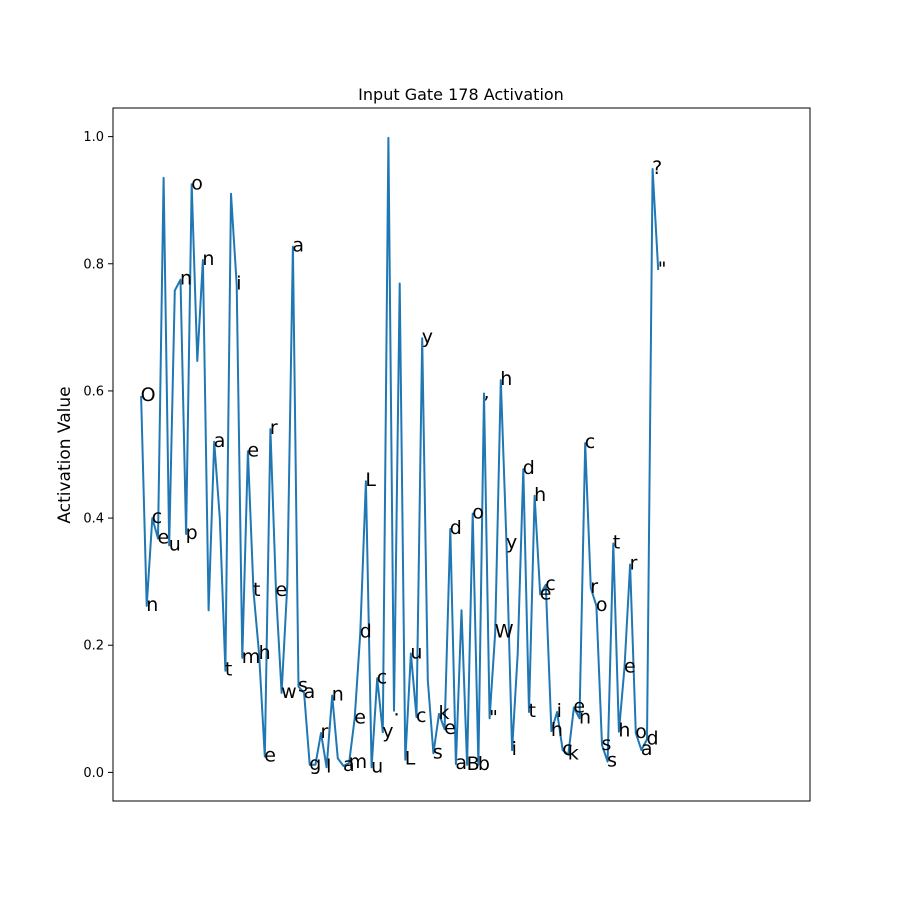 This screenshot has width=900, height=900. I want to click on character-label: ., so click(397, 710).